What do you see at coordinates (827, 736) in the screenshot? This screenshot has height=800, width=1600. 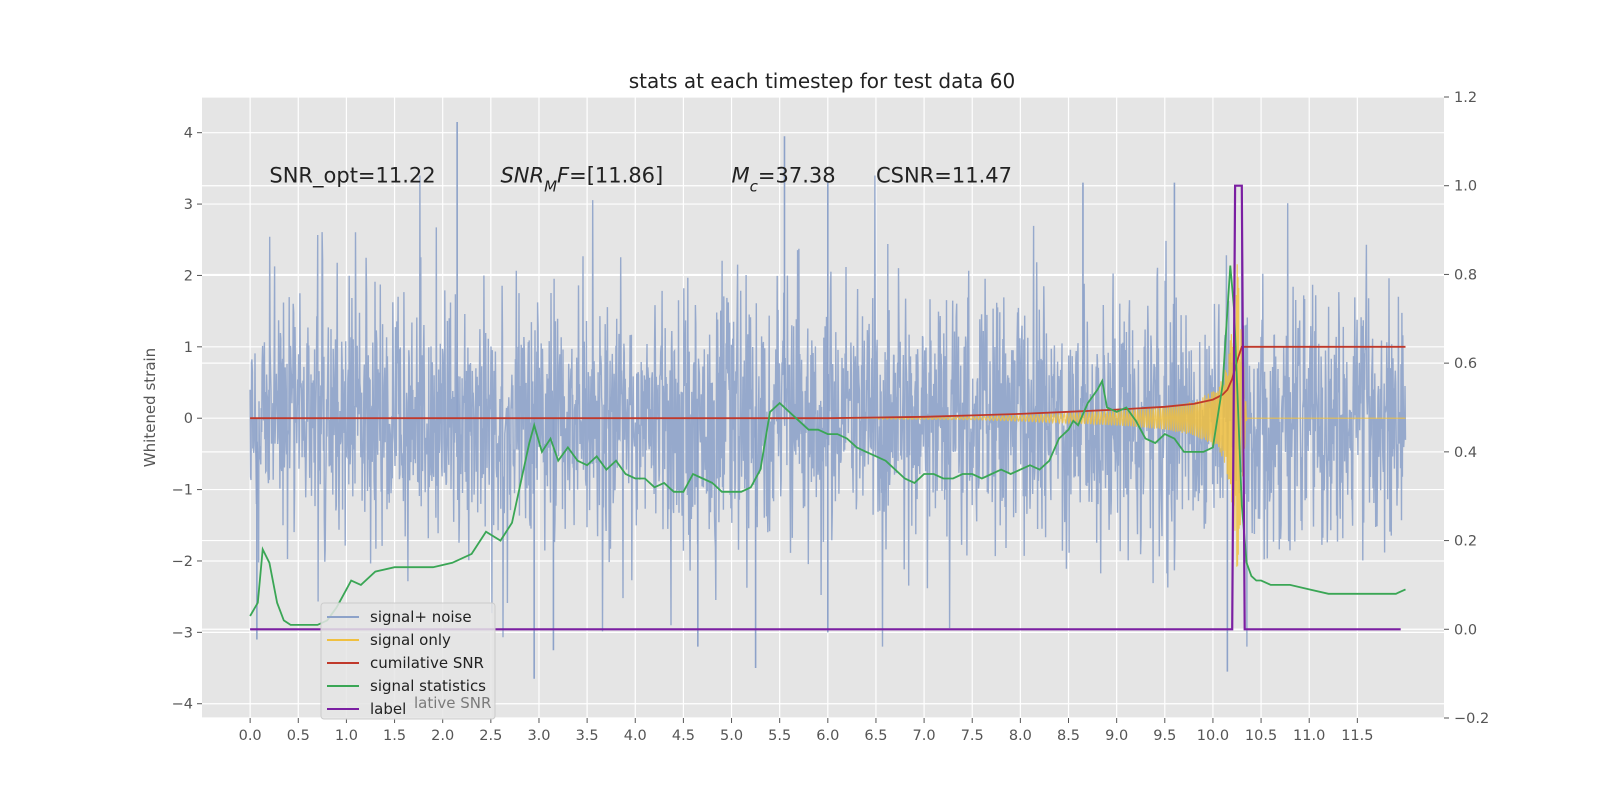 I see `x-tick-label: 6.0` at bounding box center [827, 736].